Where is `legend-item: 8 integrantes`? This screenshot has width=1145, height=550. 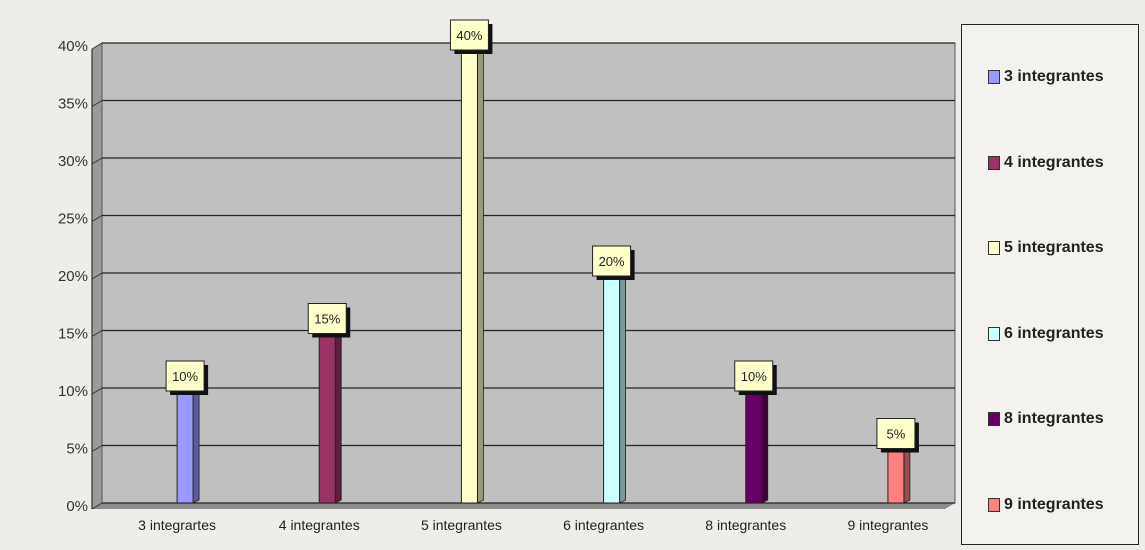
legend-item: 8 integrantes is located at coordinates (1046, 419).